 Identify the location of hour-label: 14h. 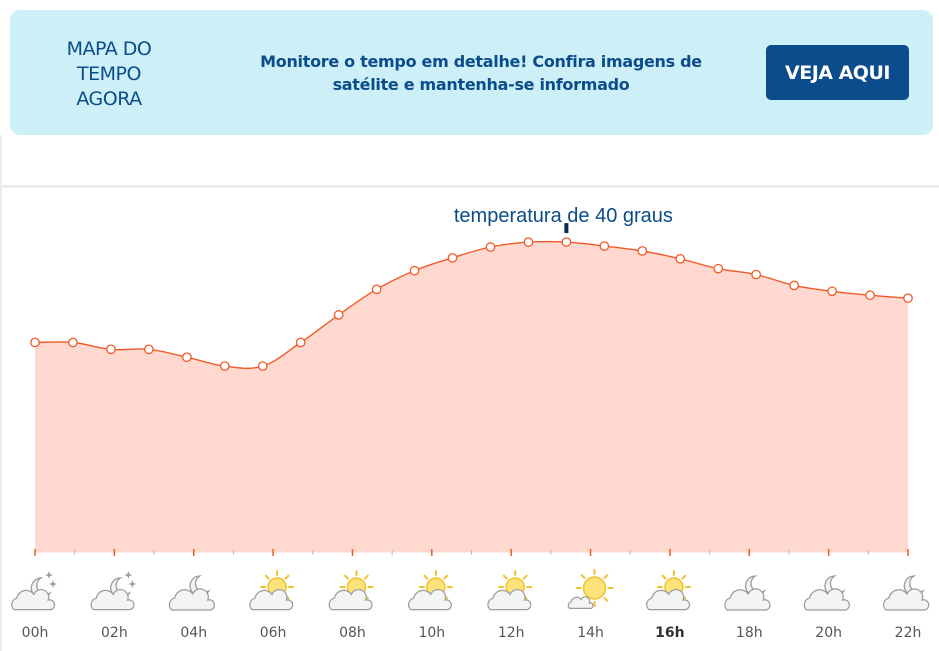
(590, 633).